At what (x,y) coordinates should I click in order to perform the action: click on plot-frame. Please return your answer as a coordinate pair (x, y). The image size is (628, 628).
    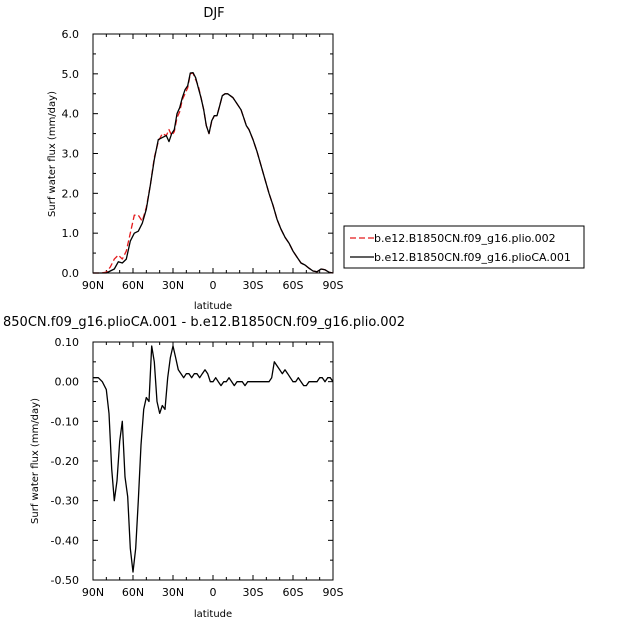
    Looking at the image, I should click on (213, 461).